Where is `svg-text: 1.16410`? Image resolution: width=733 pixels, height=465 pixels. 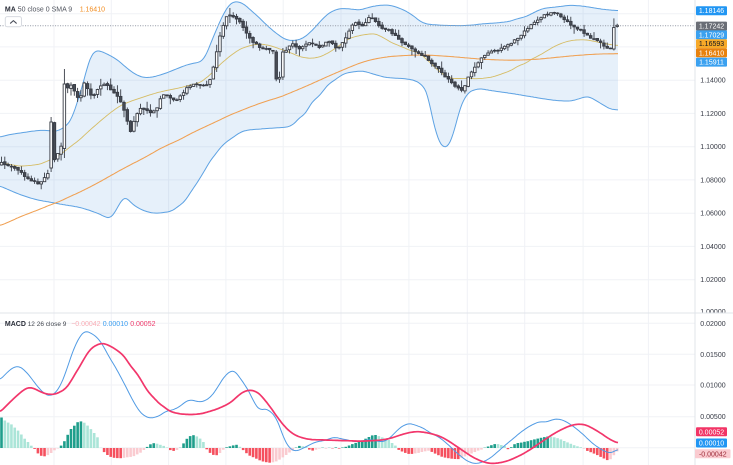 svg-text: 1.16410 is located at coordinates (711, 53).